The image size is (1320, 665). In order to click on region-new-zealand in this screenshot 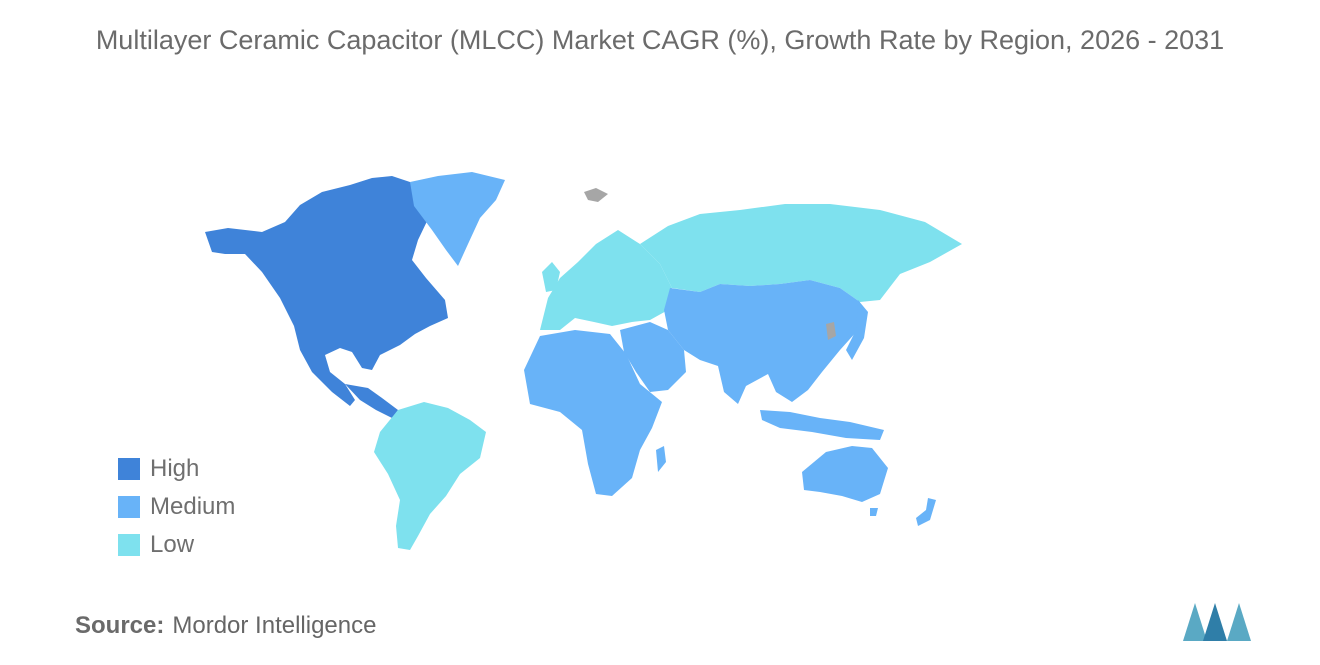, I will do `click(926, 512)`.